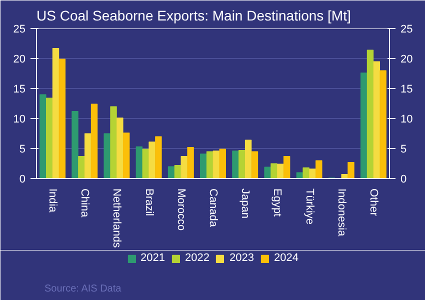  What do you see at coordinates (406, 90) in the screenshot?
I see `y2-tick-label: 15` at bounding box center [406, 90].